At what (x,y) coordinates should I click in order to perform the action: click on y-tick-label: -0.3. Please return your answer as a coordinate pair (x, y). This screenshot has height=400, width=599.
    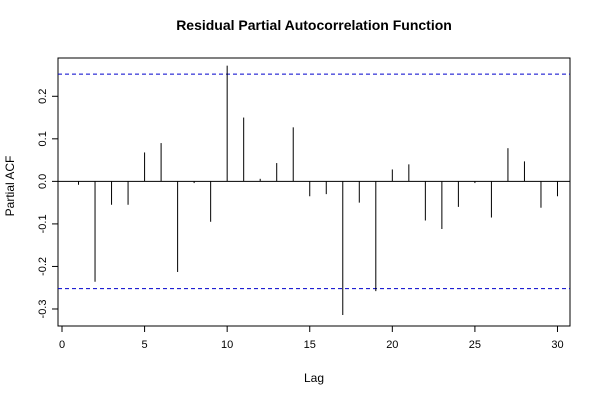
    Looking at the image, I should click on (43, 308).